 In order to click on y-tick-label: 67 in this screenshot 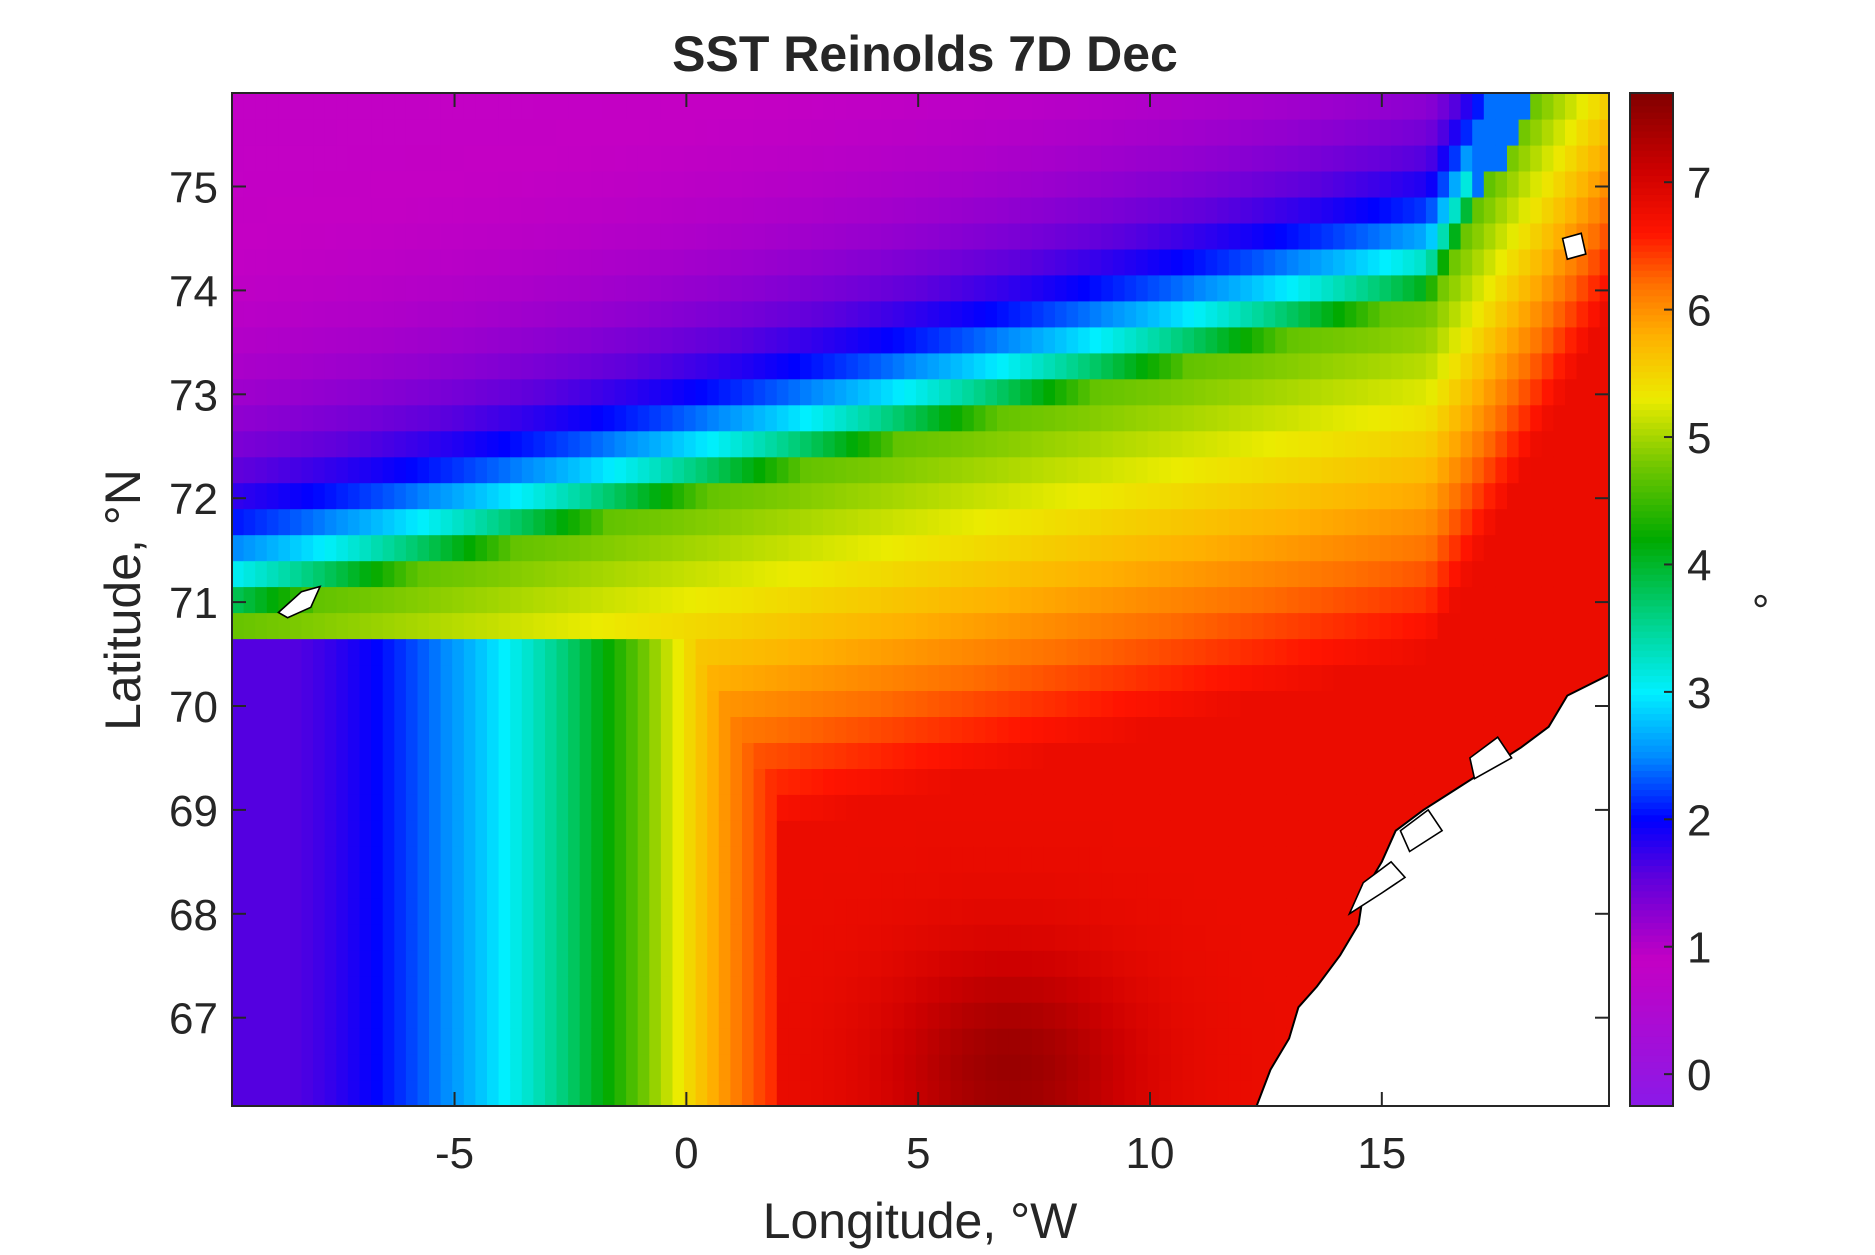, I will do `click(193, 1019)`.